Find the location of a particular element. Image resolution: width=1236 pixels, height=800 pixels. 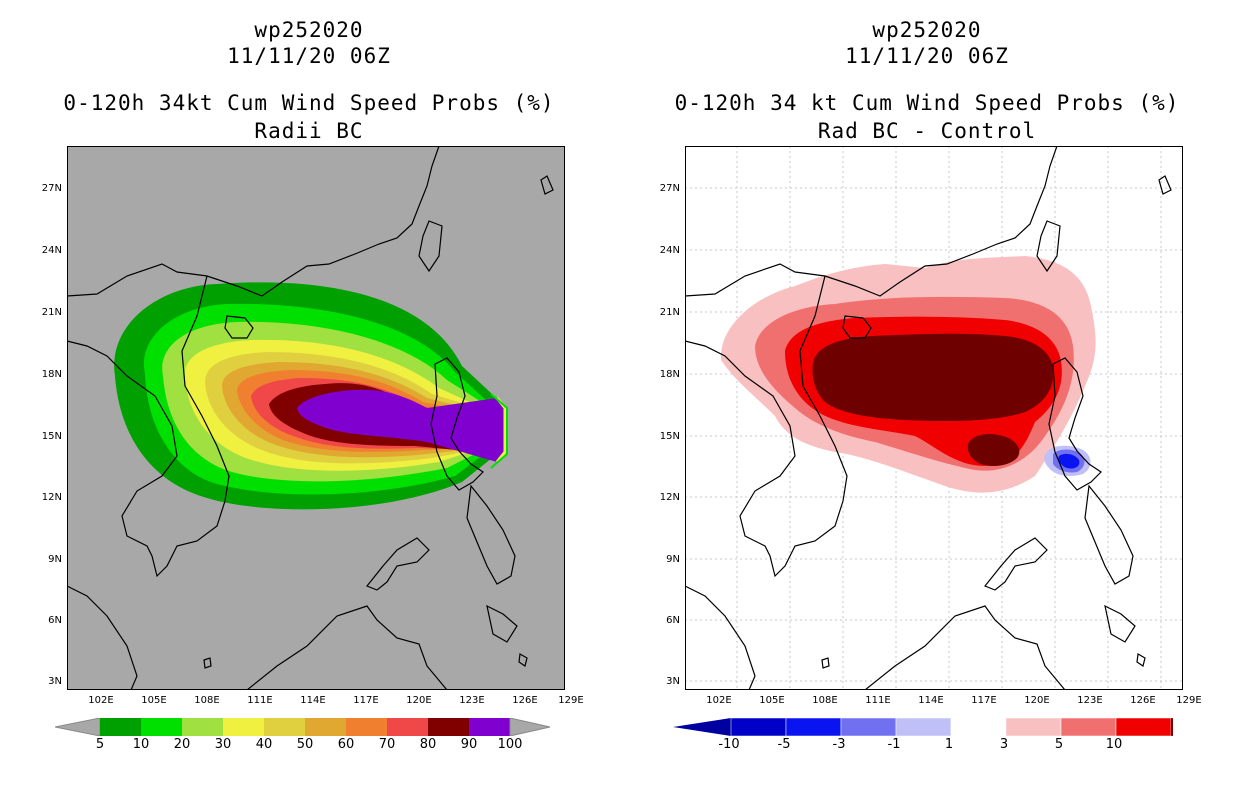

colorbar-label: 100 is located at coordinates (510, 744).